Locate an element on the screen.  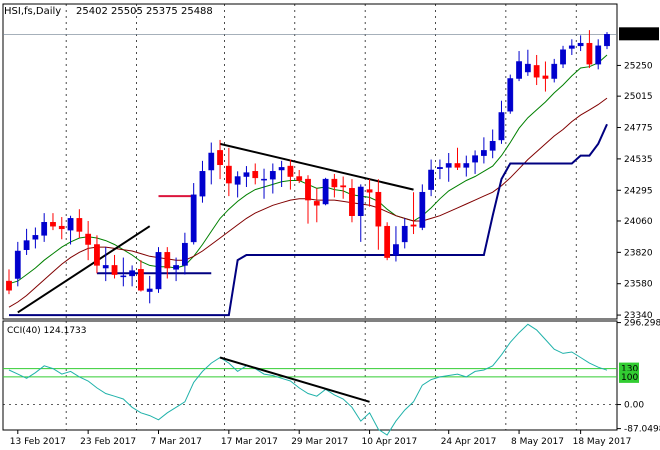
symbol-label: HSI,fs,Daily is located at coordinates (32, 11).